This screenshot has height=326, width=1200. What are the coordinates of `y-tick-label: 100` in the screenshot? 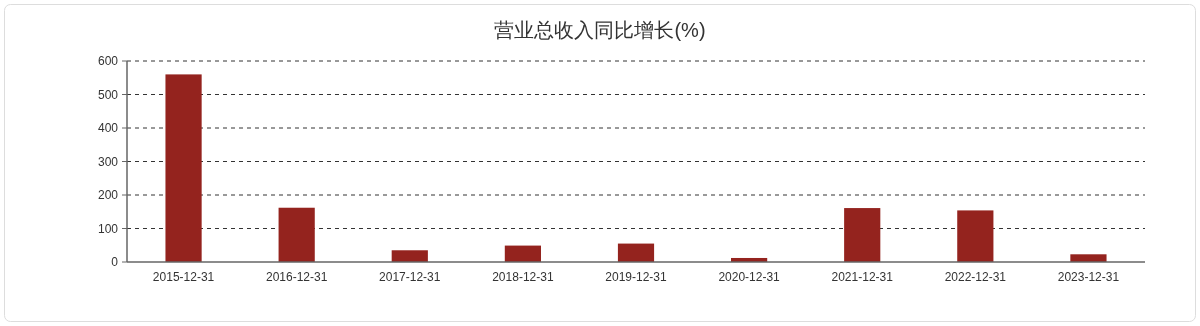 It's located at (108, 228).